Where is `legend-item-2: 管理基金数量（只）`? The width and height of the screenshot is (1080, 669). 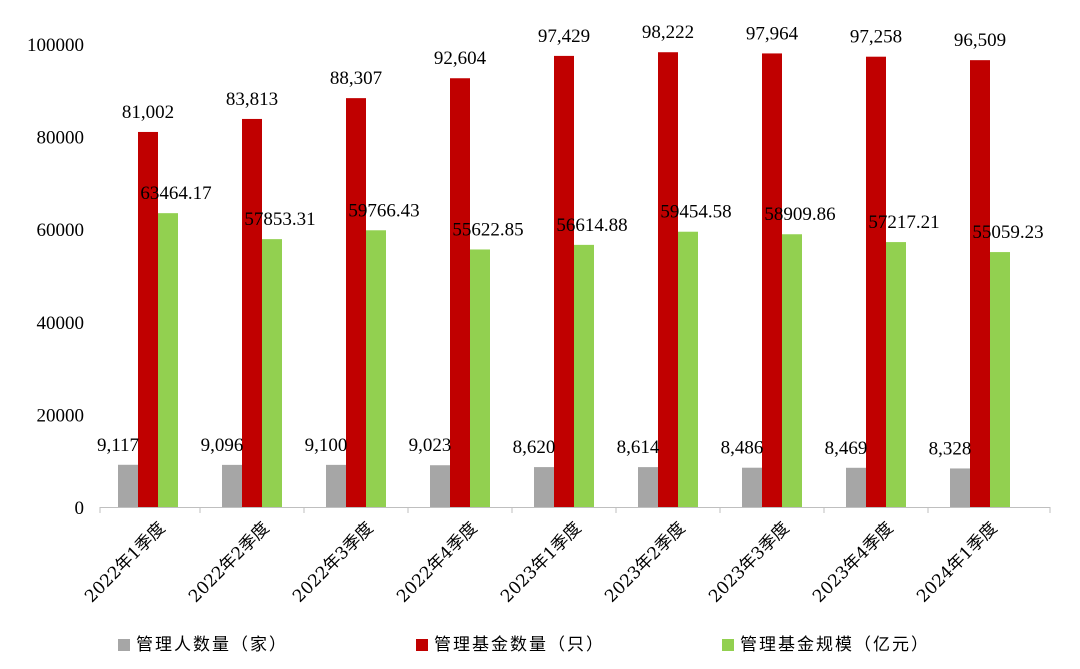
legend-item-2: 管理基金数量（只） is located at coordinates (510, 645).